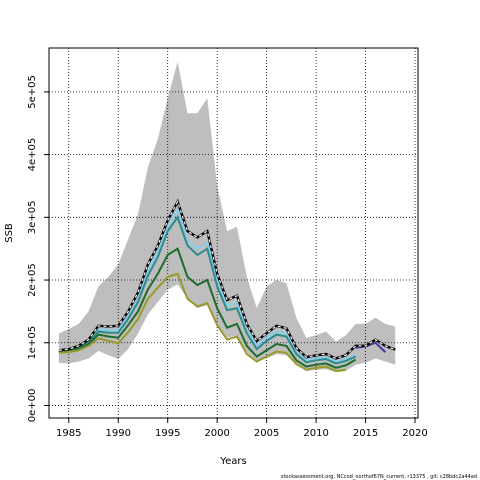 This screenshot has height=480, width=480. What do you see at coordinates (232, 461) in the screenshot?
I see `x-axis-title: Years` at bounding box center [232, 461].